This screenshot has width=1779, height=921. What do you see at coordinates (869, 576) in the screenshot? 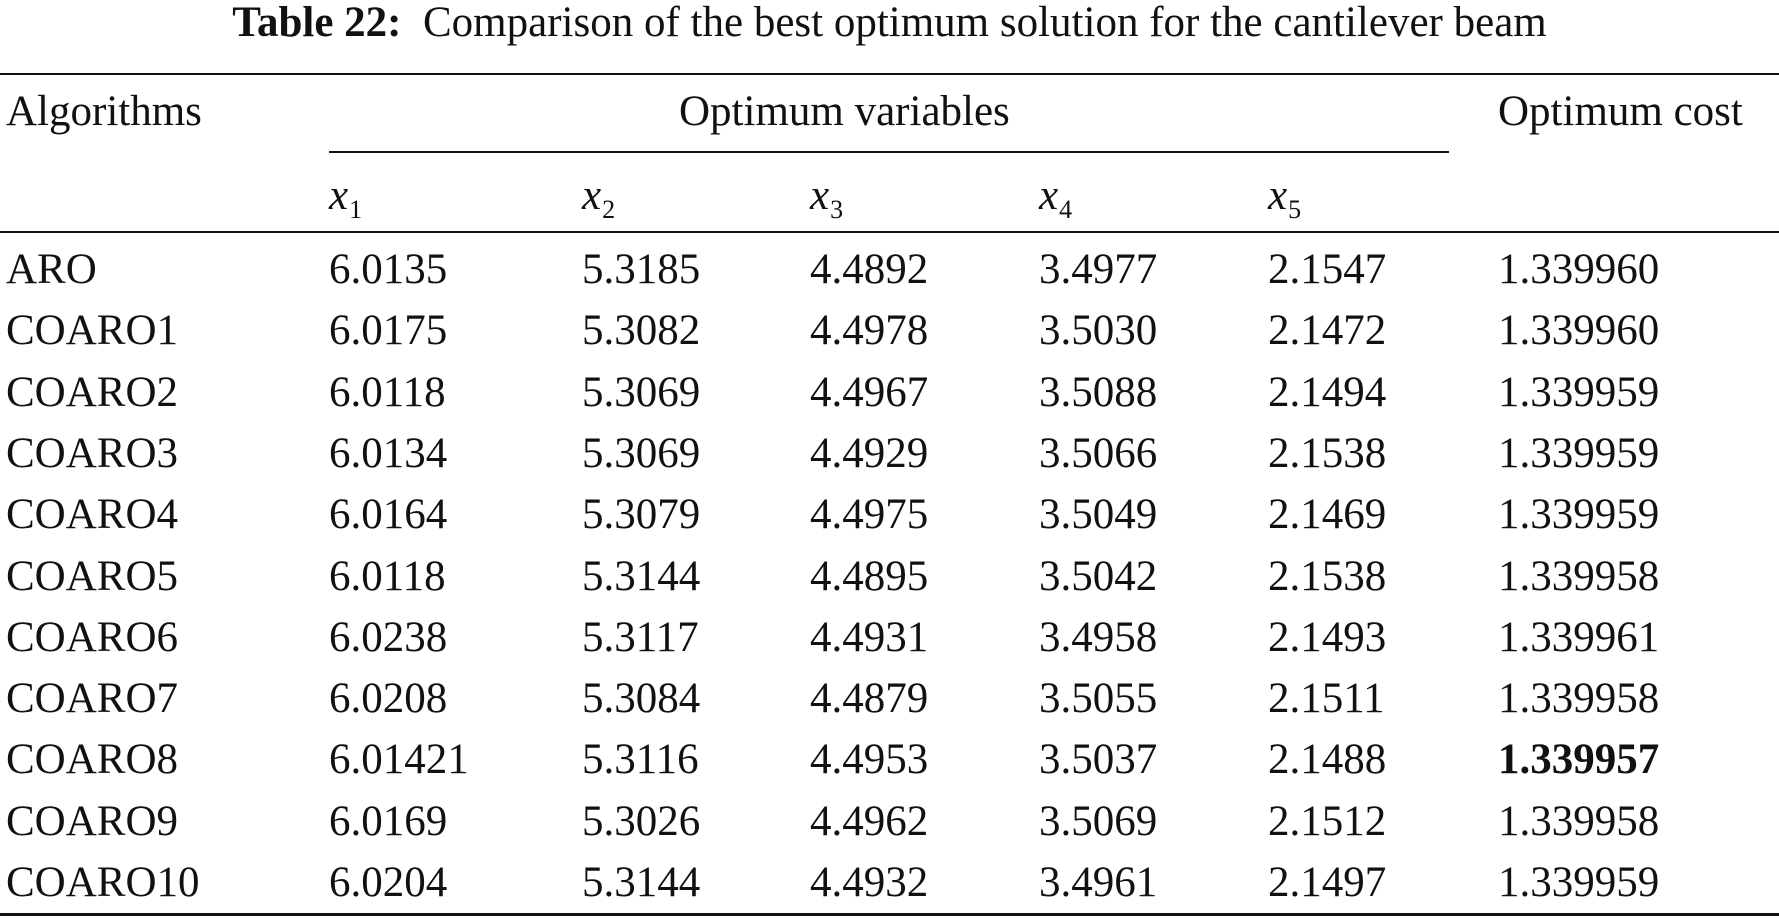
I see `x3-cell: 4.4895` at bounding box center [869, 576].